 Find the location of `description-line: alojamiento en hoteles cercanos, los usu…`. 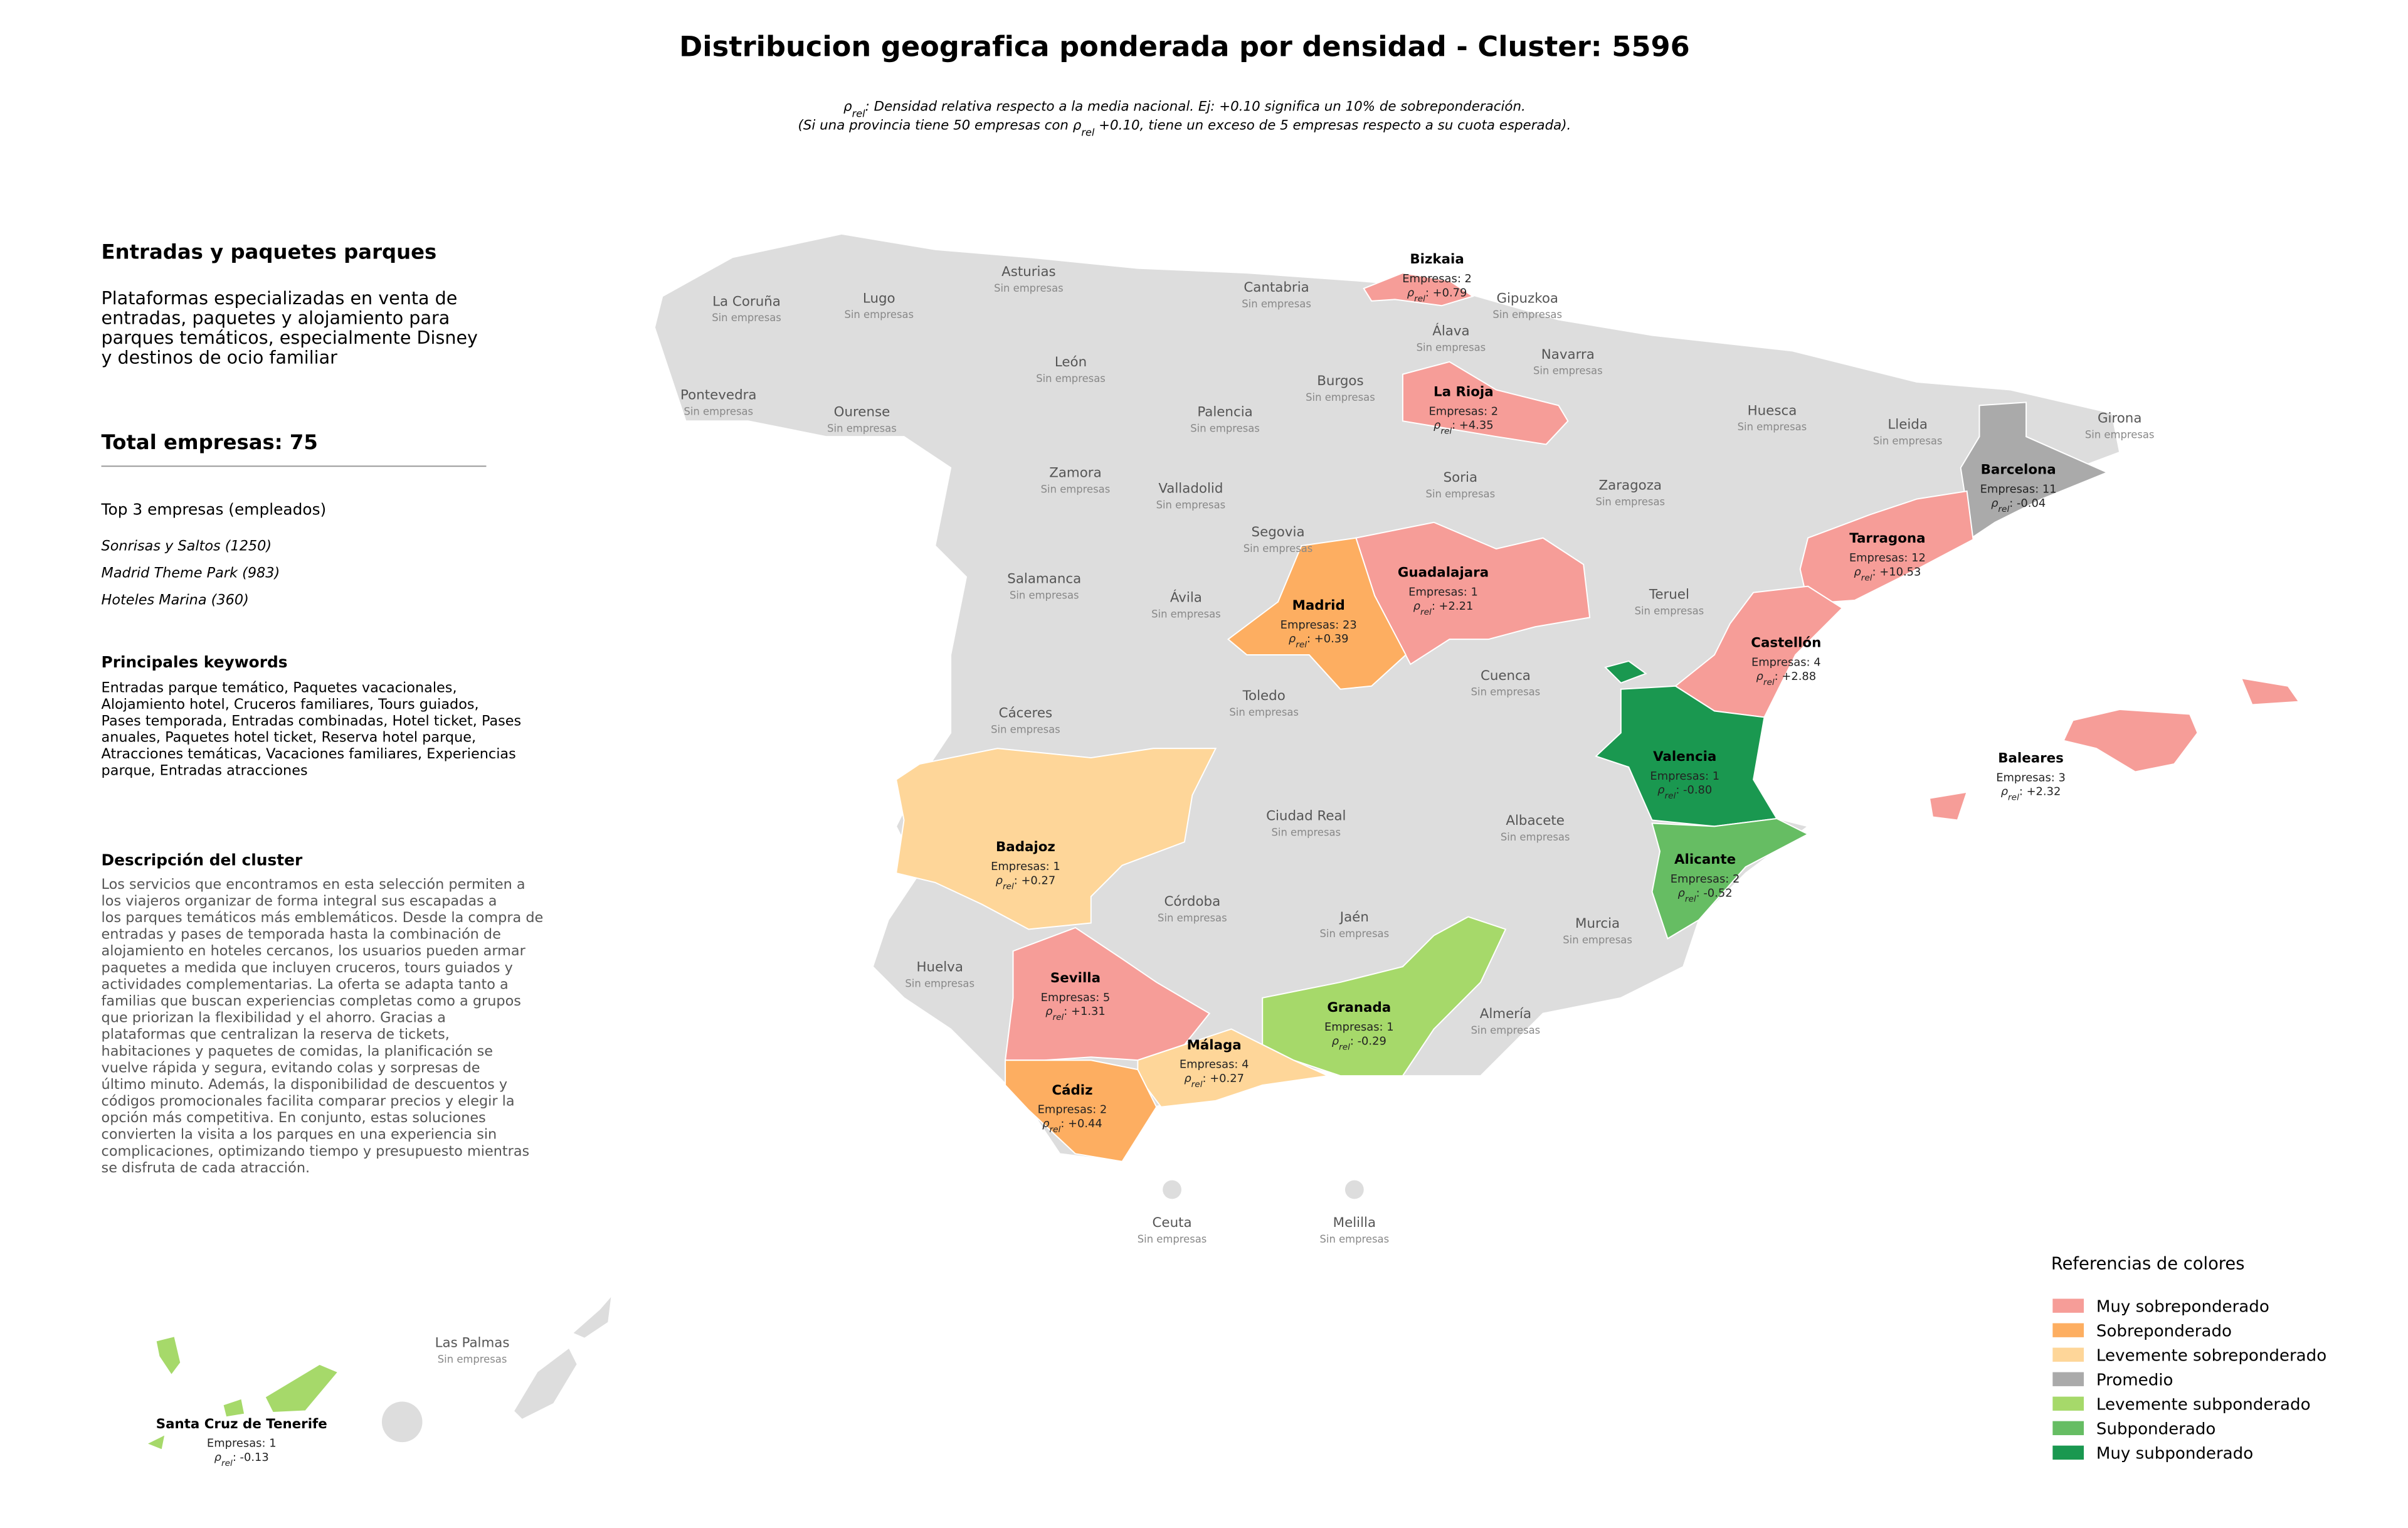

description-line: alojamiento en hoteles cercanos, los usu… is located at coordinates (314, 951).